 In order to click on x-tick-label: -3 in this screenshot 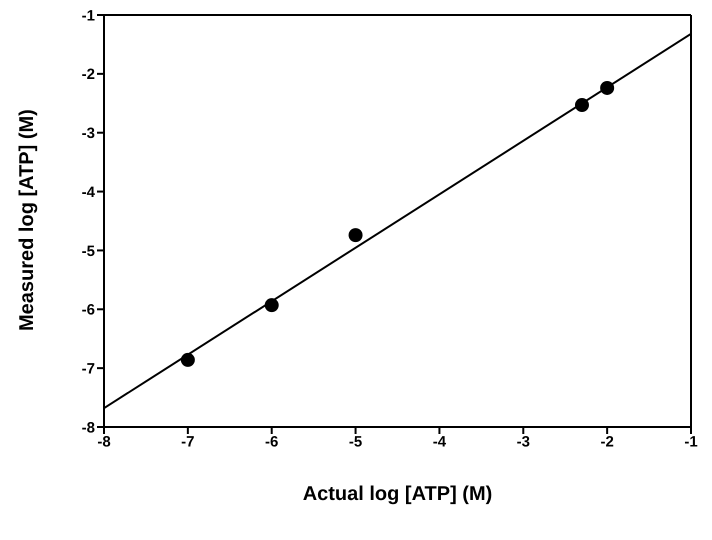, I will do `click(523, 442)`.